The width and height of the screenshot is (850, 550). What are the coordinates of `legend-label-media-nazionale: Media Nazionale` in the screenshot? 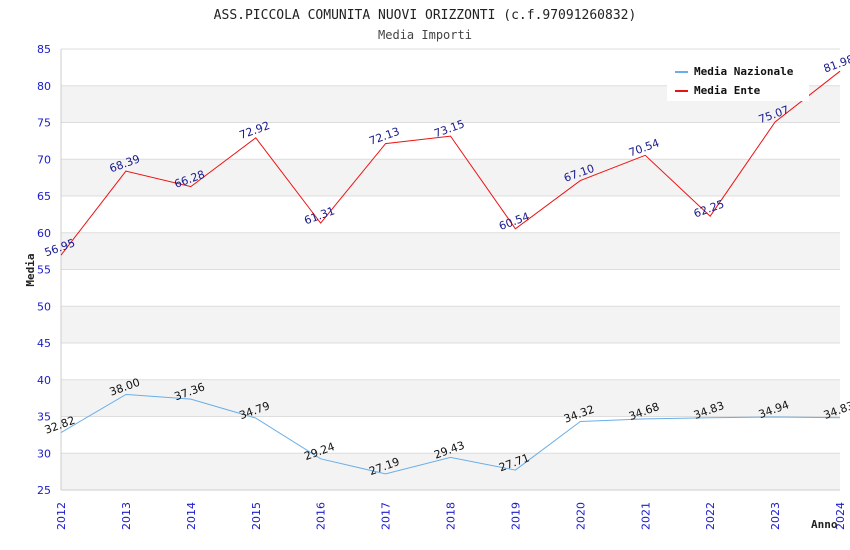 It's located at (744, 71).